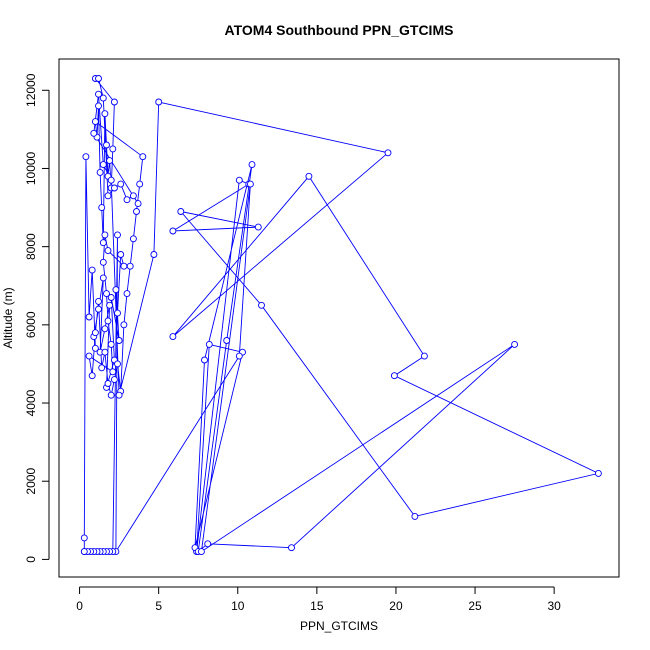 This screenshot has width=650, height=650. I want to click on y-tick-label: 0, so click(31, 559).